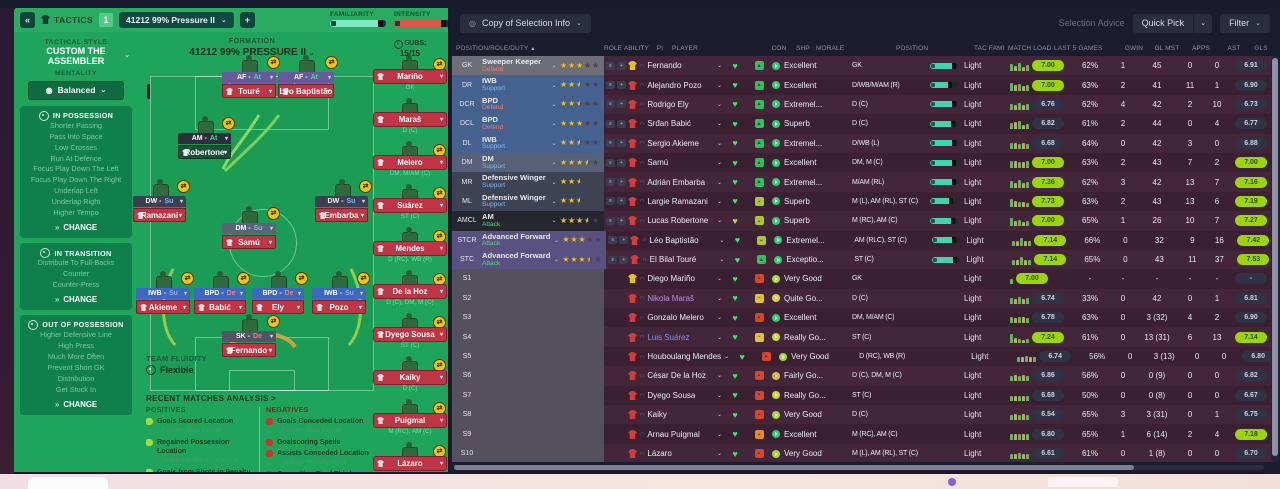 Image resolution: width=1280 pixels, height=489 pixels. I want to click on player-cell: ∩ Houboulang Mendes ⌄, so click(679, 356).